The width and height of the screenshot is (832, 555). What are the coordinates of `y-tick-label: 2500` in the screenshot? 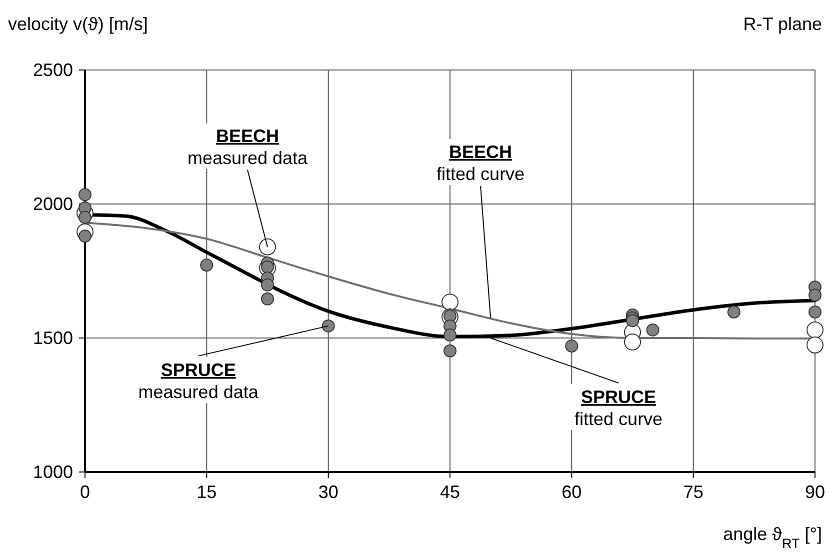 It's located at (52, 70).